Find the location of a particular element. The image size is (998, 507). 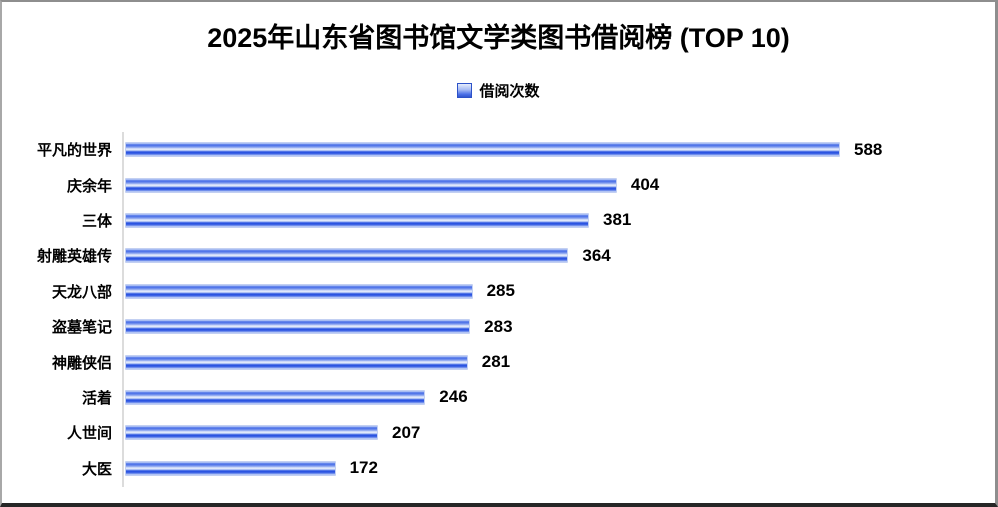

legend-marker-icon is located at coordinates (465, 90).